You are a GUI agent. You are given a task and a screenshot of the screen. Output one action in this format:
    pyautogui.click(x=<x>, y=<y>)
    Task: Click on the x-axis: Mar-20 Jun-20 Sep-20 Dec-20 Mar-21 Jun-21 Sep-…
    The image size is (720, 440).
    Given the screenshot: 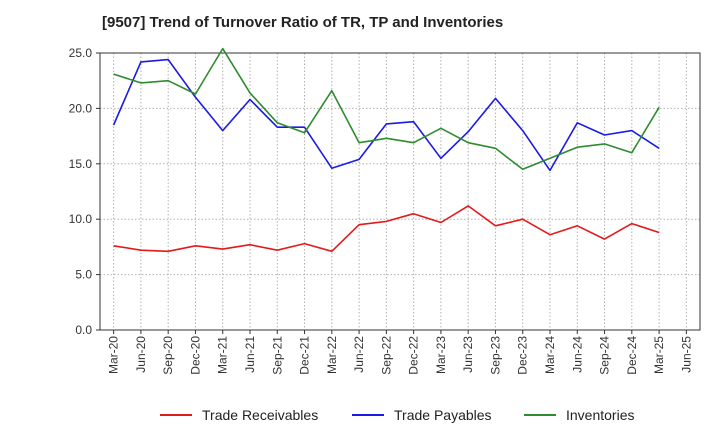 What is the action you would take?
    pyautogui.click(x=400, y=352)
    